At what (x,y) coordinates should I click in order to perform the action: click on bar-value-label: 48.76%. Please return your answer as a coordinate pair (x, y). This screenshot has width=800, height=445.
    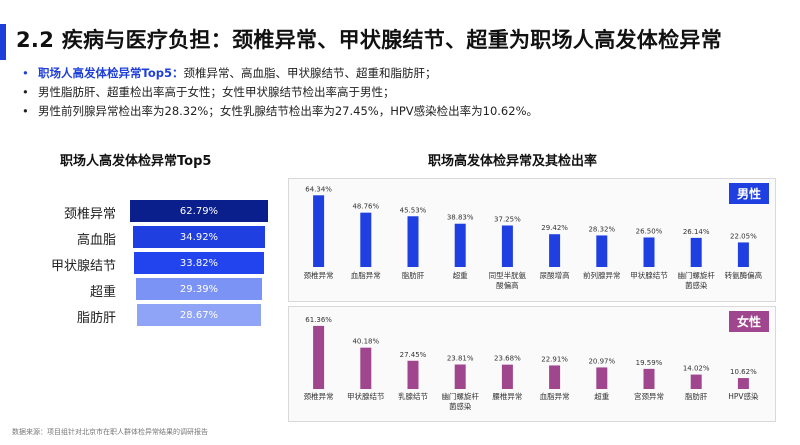
    Looking at the image, I should click on (365, 207).